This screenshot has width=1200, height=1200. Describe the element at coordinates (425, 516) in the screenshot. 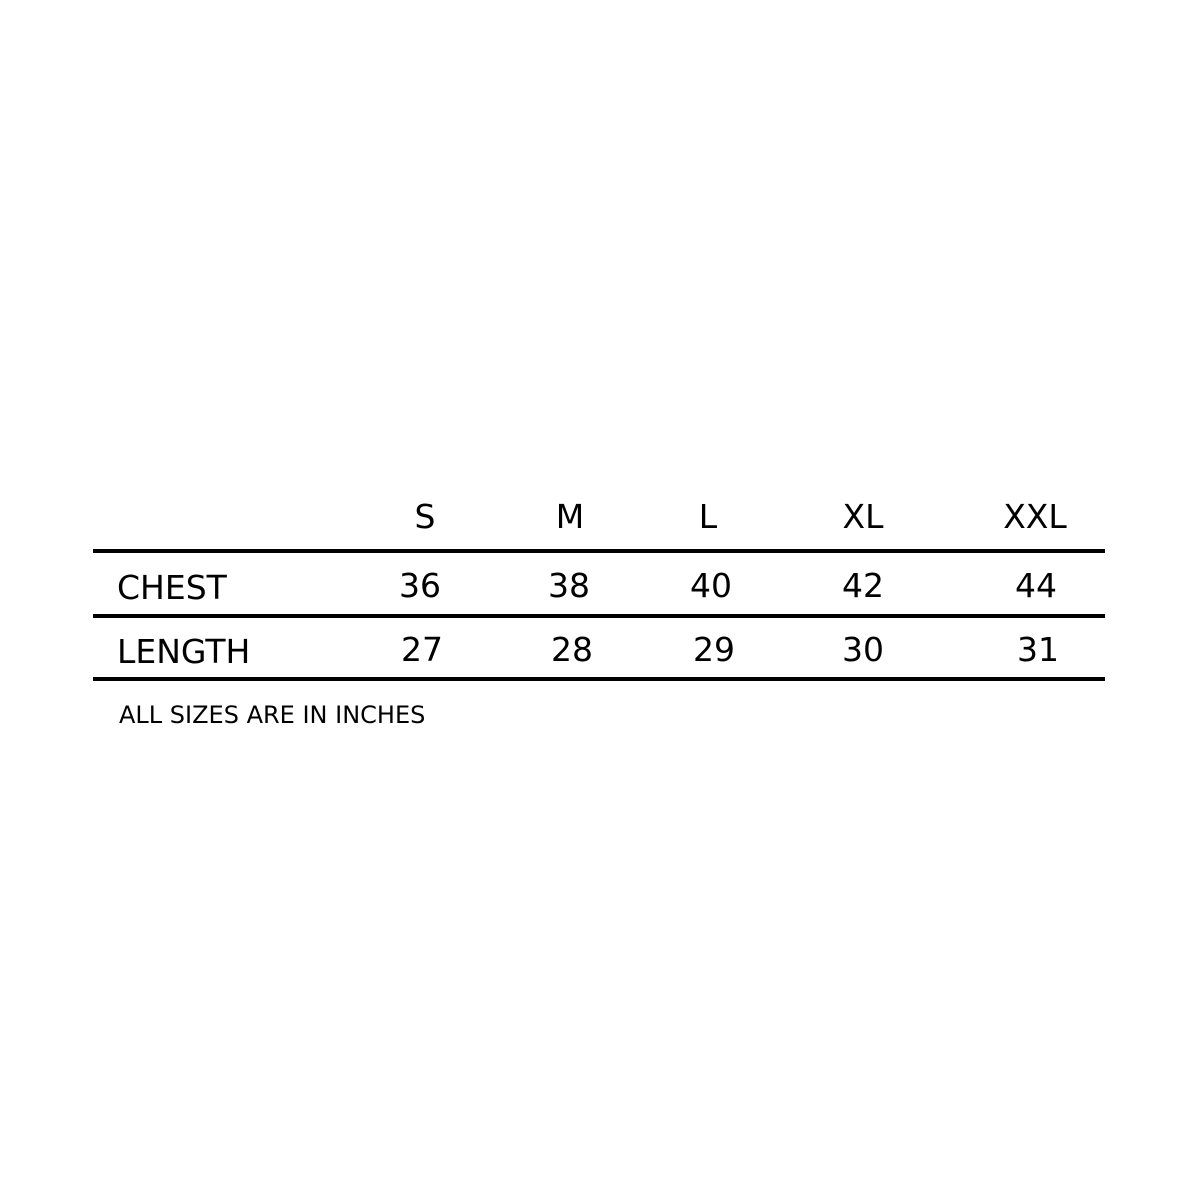

I see `size-header-s: S` at that location.